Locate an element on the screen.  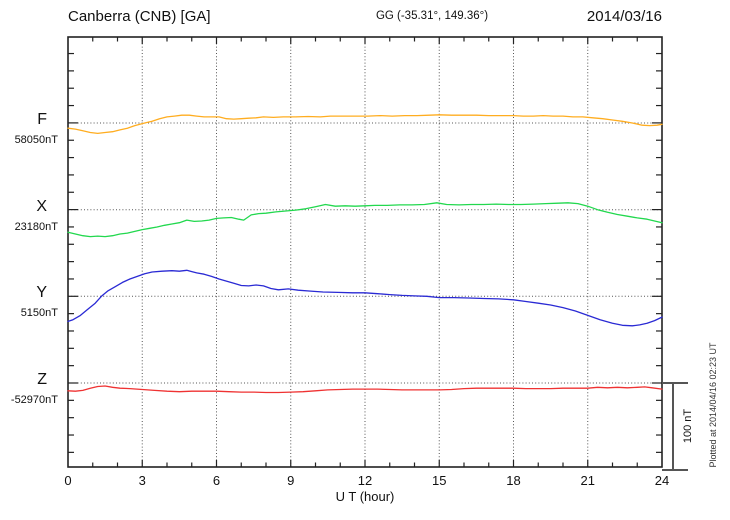
trace-f is located at coordinates (365, 124).